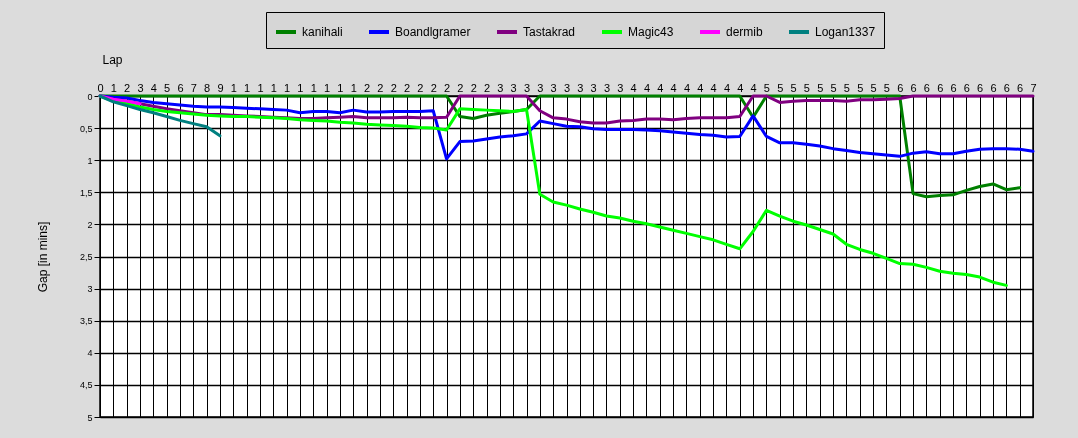 Image resolution: width=1078 pixels, height=438 pixels. I want to click on legend-label: Boandlgramer, so click(433, 32).